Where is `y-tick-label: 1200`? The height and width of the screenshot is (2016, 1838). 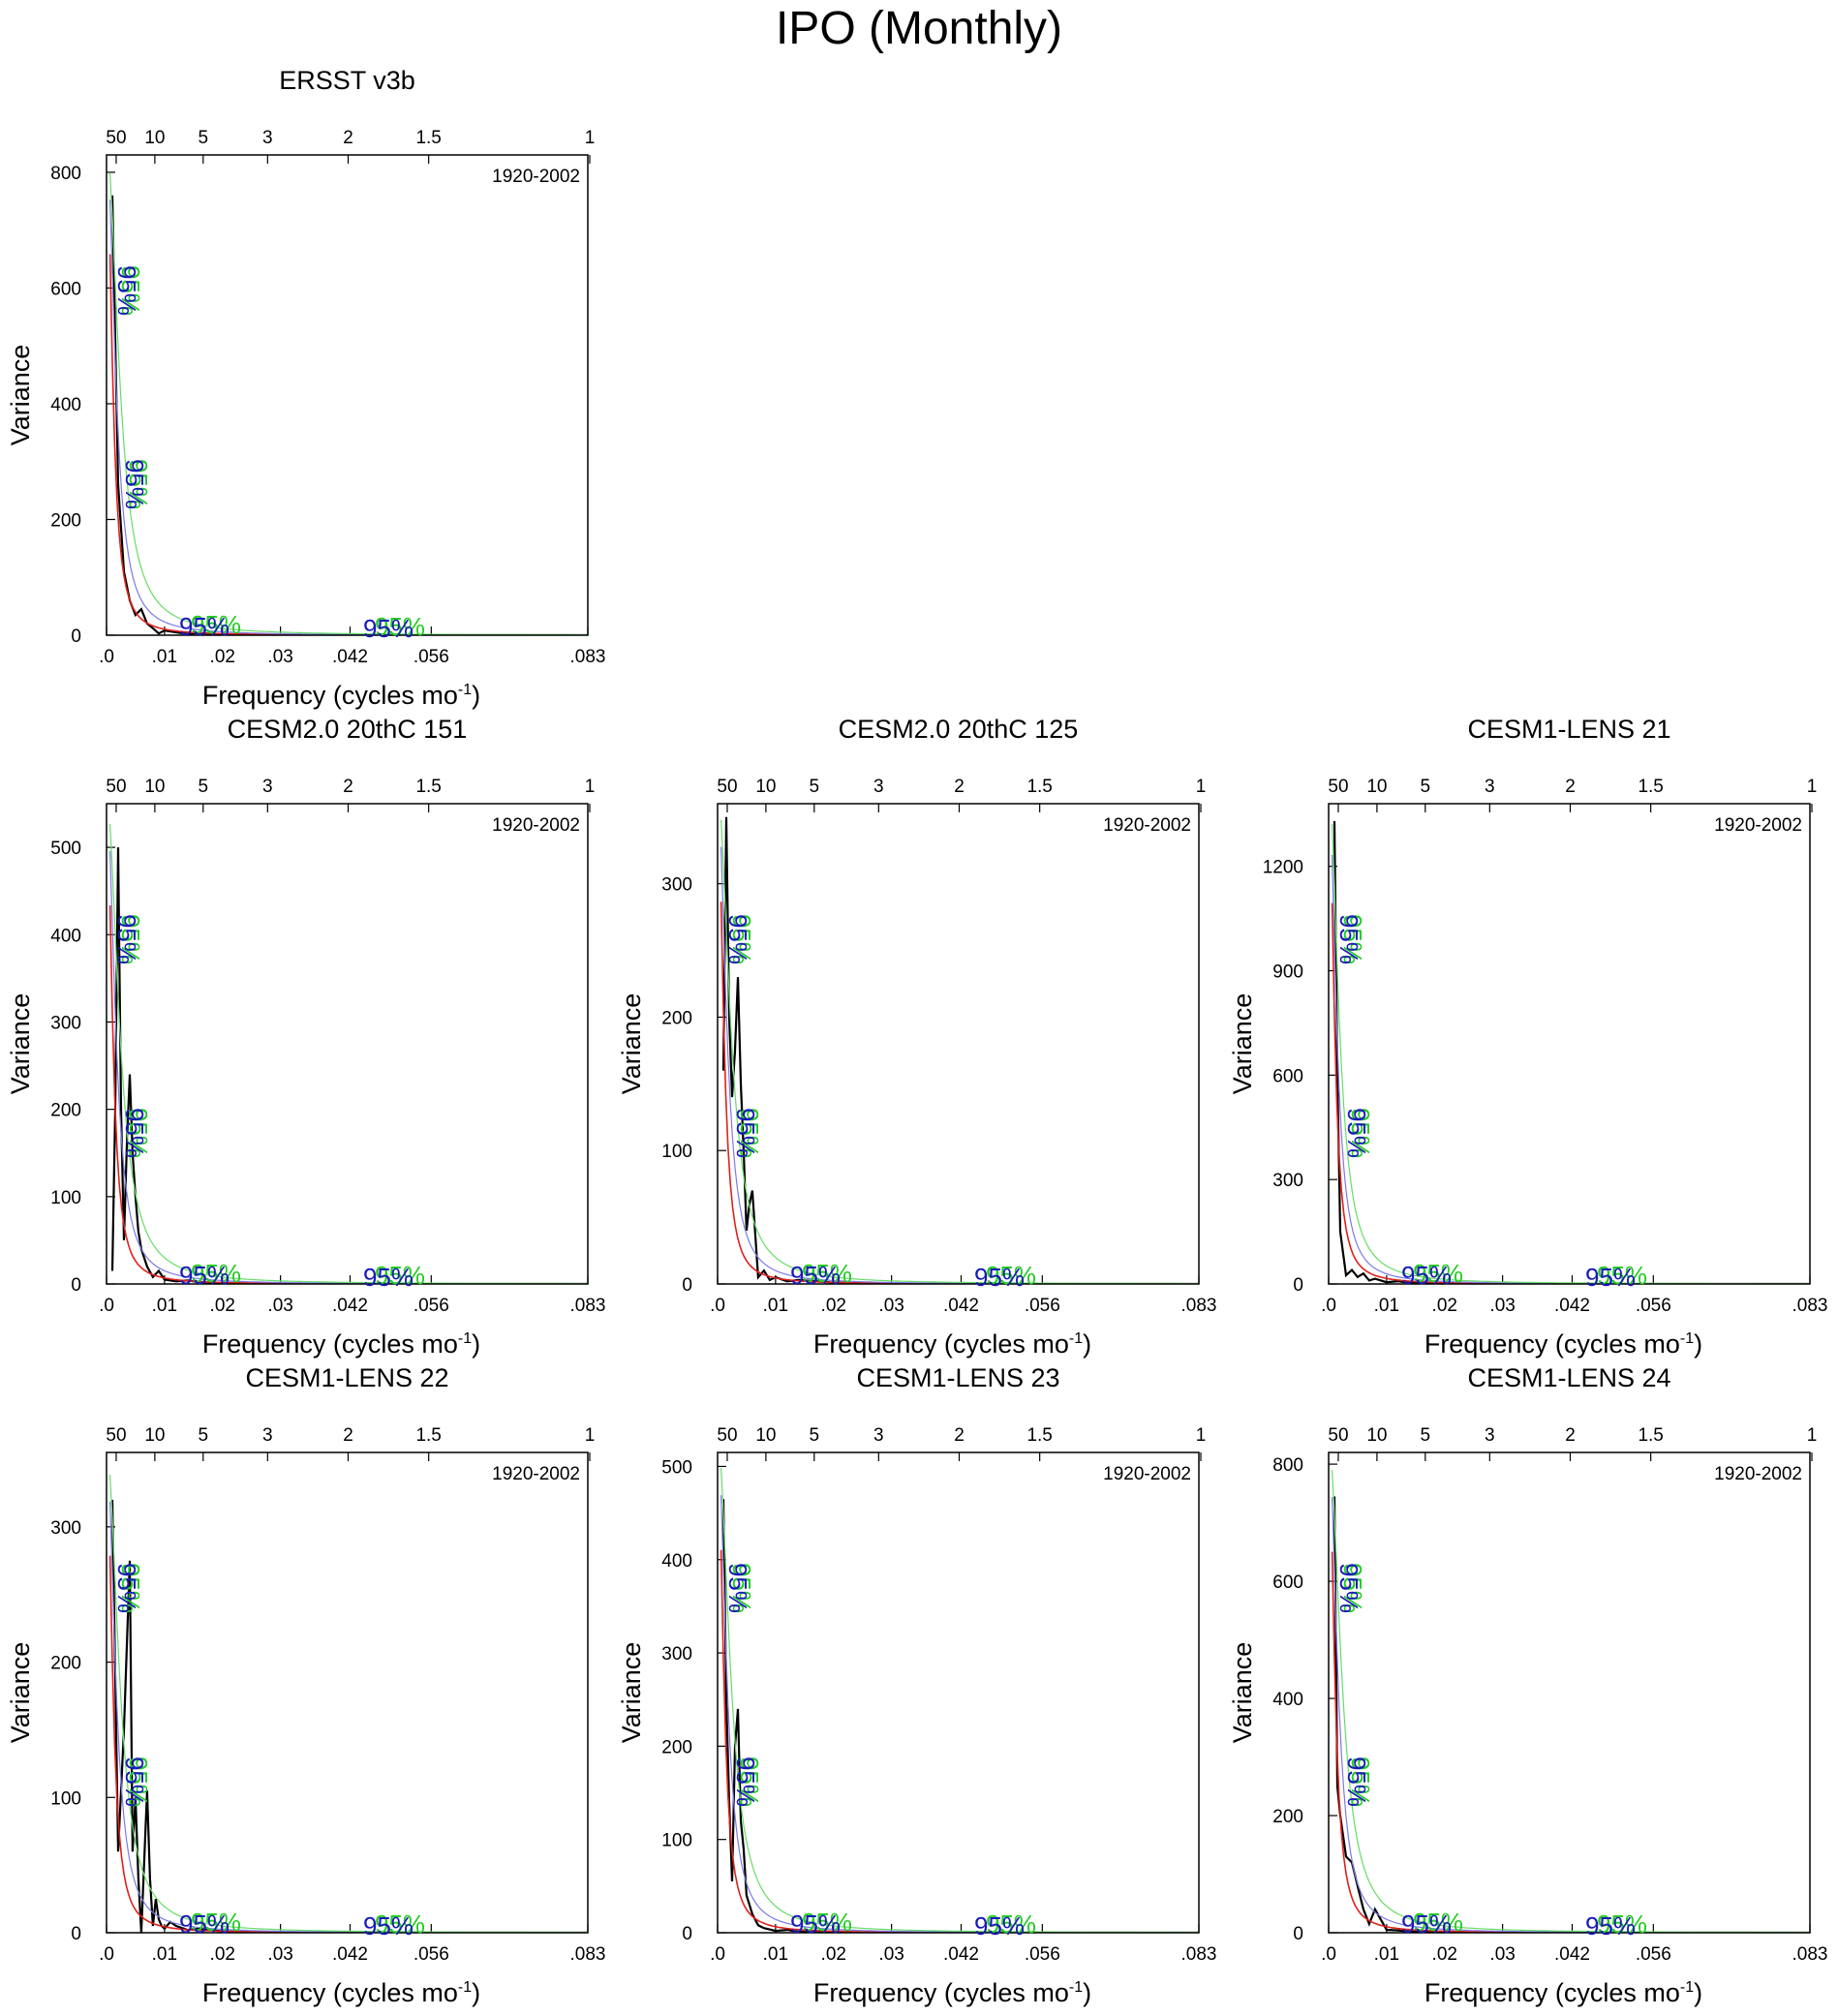 y-tick-label: 1200 is located at coordinates (1283, 868).